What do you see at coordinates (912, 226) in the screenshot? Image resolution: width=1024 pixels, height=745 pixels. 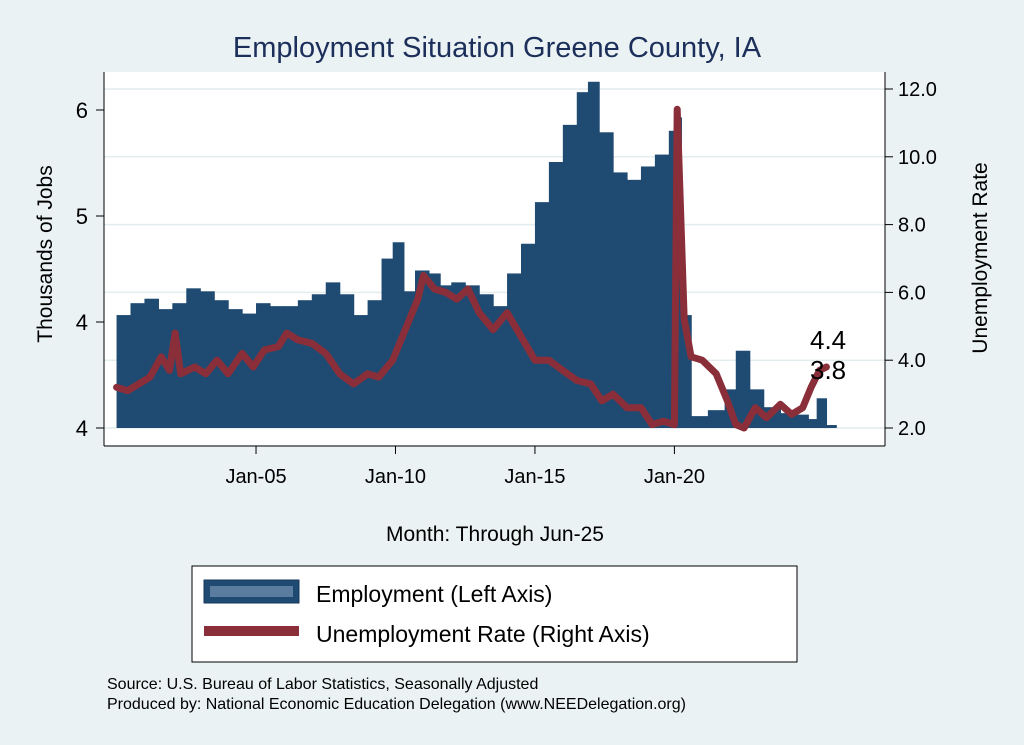 I see `right-axis-tick-label: 8.0` at bounding box center [912, 226].